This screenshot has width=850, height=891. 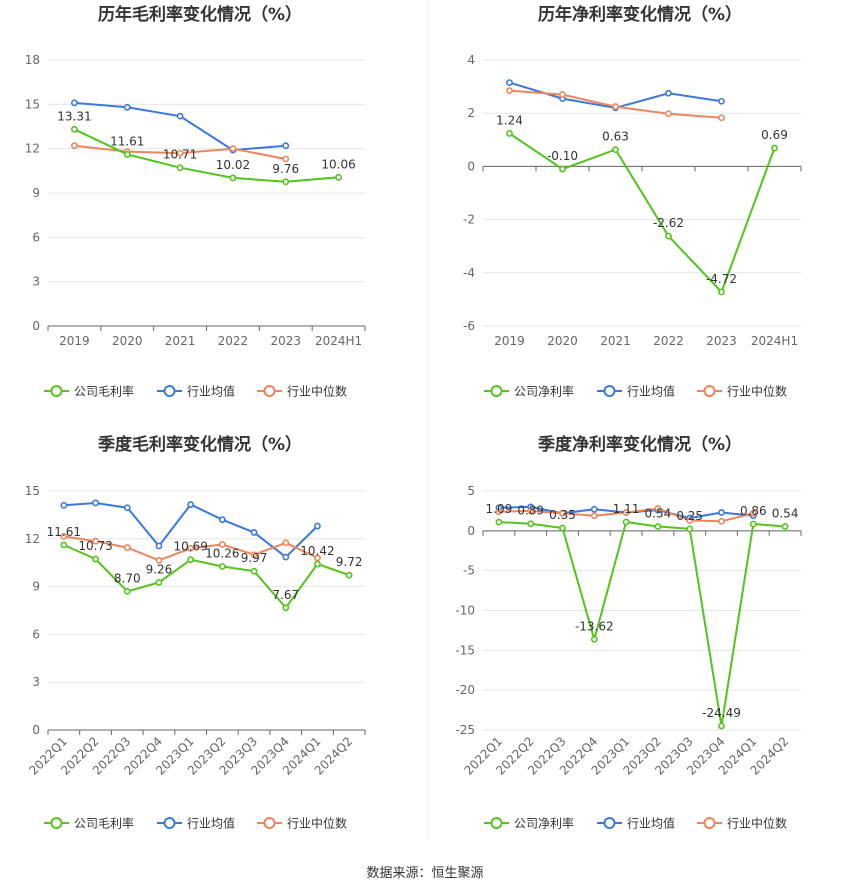 What do you see at coordinates (471, 491) in the screenshot?
I see `y-tick-label: 5` at bounding box center [471, 491].